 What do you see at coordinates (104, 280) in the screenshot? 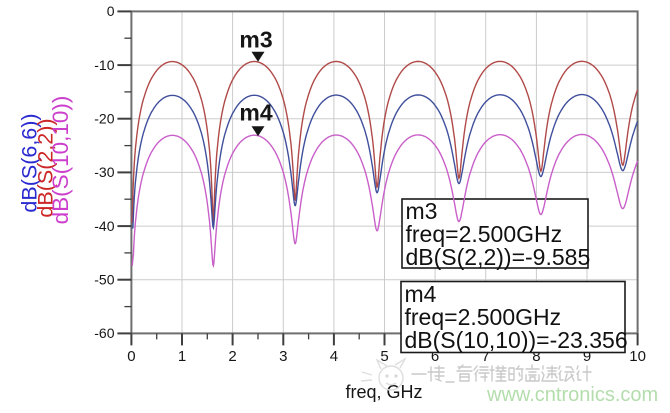
I see `svg-text: -50` at bounding box center [104, 280].